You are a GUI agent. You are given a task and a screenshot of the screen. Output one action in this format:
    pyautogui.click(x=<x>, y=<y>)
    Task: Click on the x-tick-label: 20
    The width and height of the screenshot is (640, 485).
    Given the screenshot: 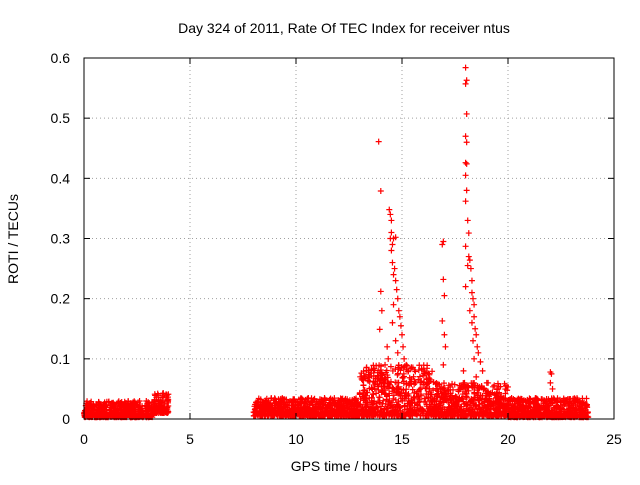 What is the action you would take?
    pyautogui.click(x=508, y=439)
    